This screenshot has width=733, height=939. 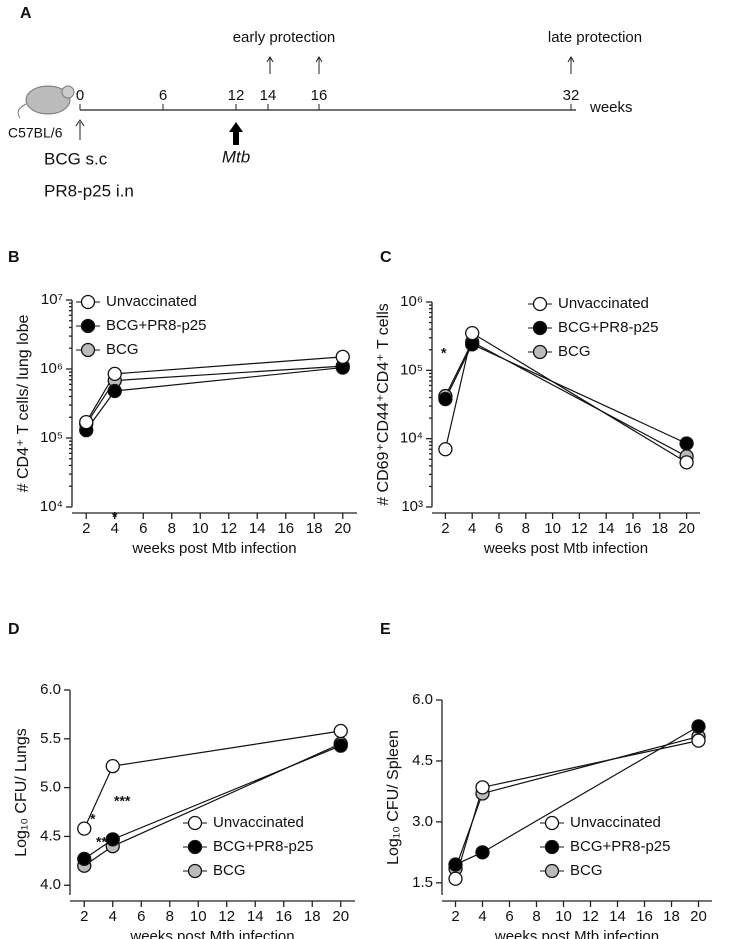 What do you see at coordinates (236, 133) in the screenshot?
I see `challenge-arrow` at bounding box center [236, 133].